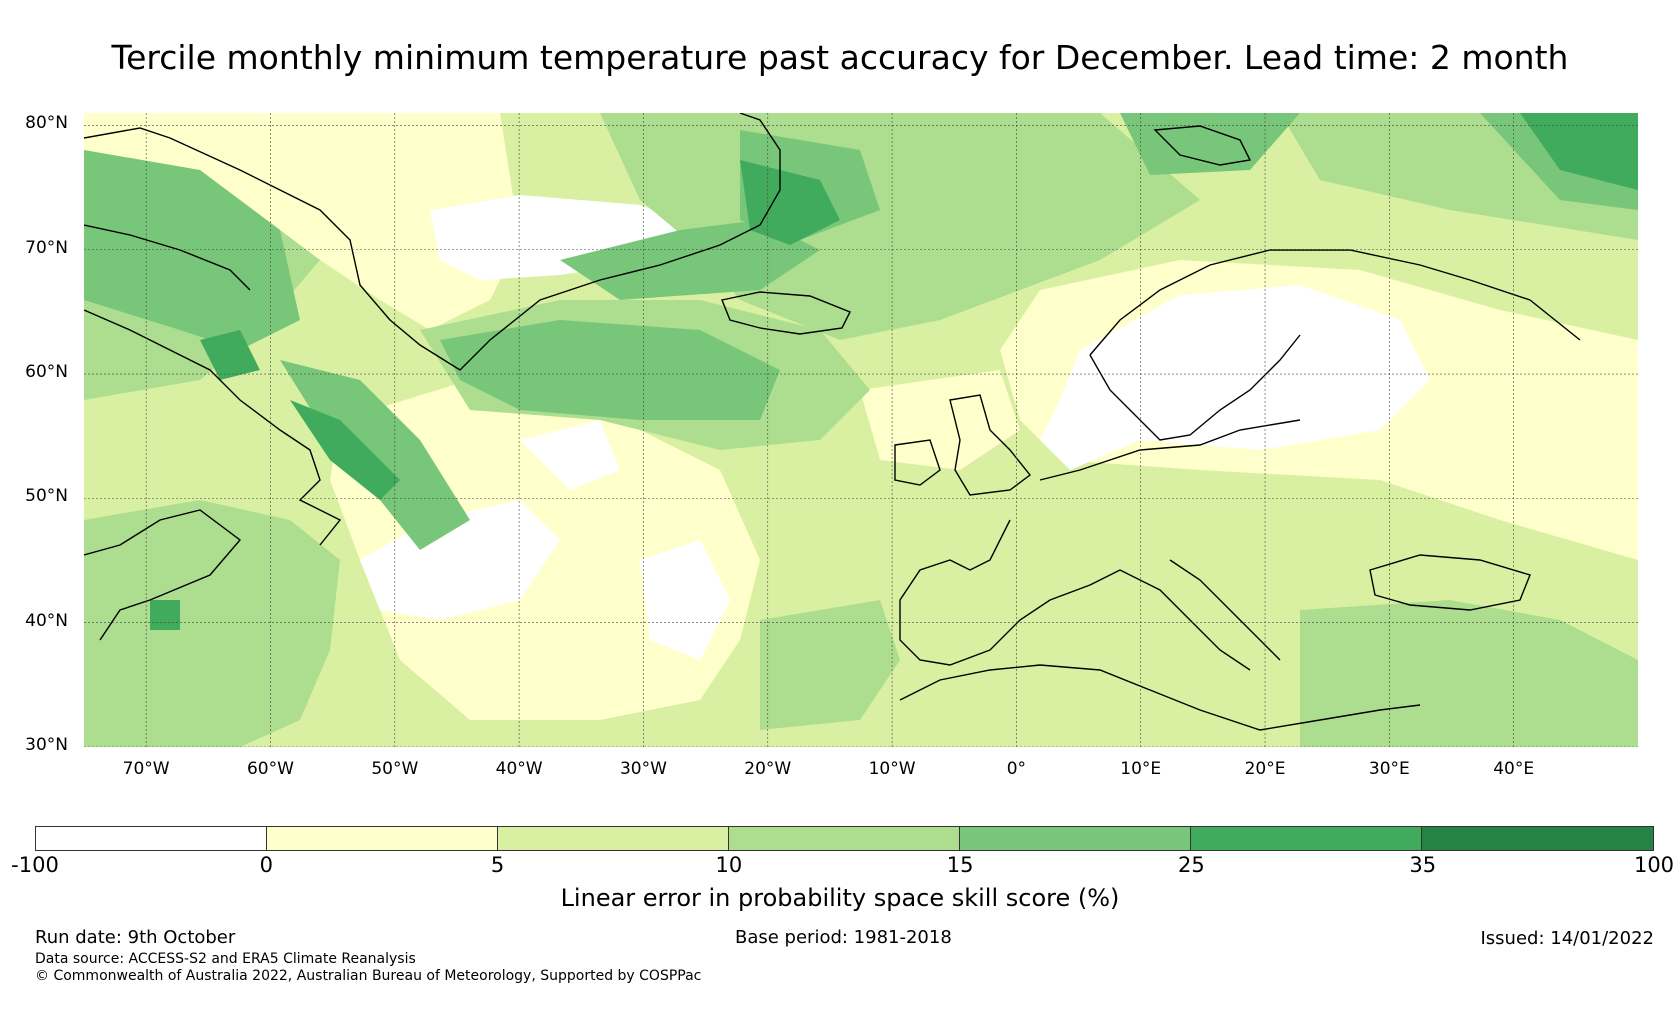 The height and width of the screenshot is (1020, 1680). What do you see at coordinates (1567, 938) in the screenshot?
I see `issued-date: Issued: 14/01/2022` at bounding box center [1567, 938].